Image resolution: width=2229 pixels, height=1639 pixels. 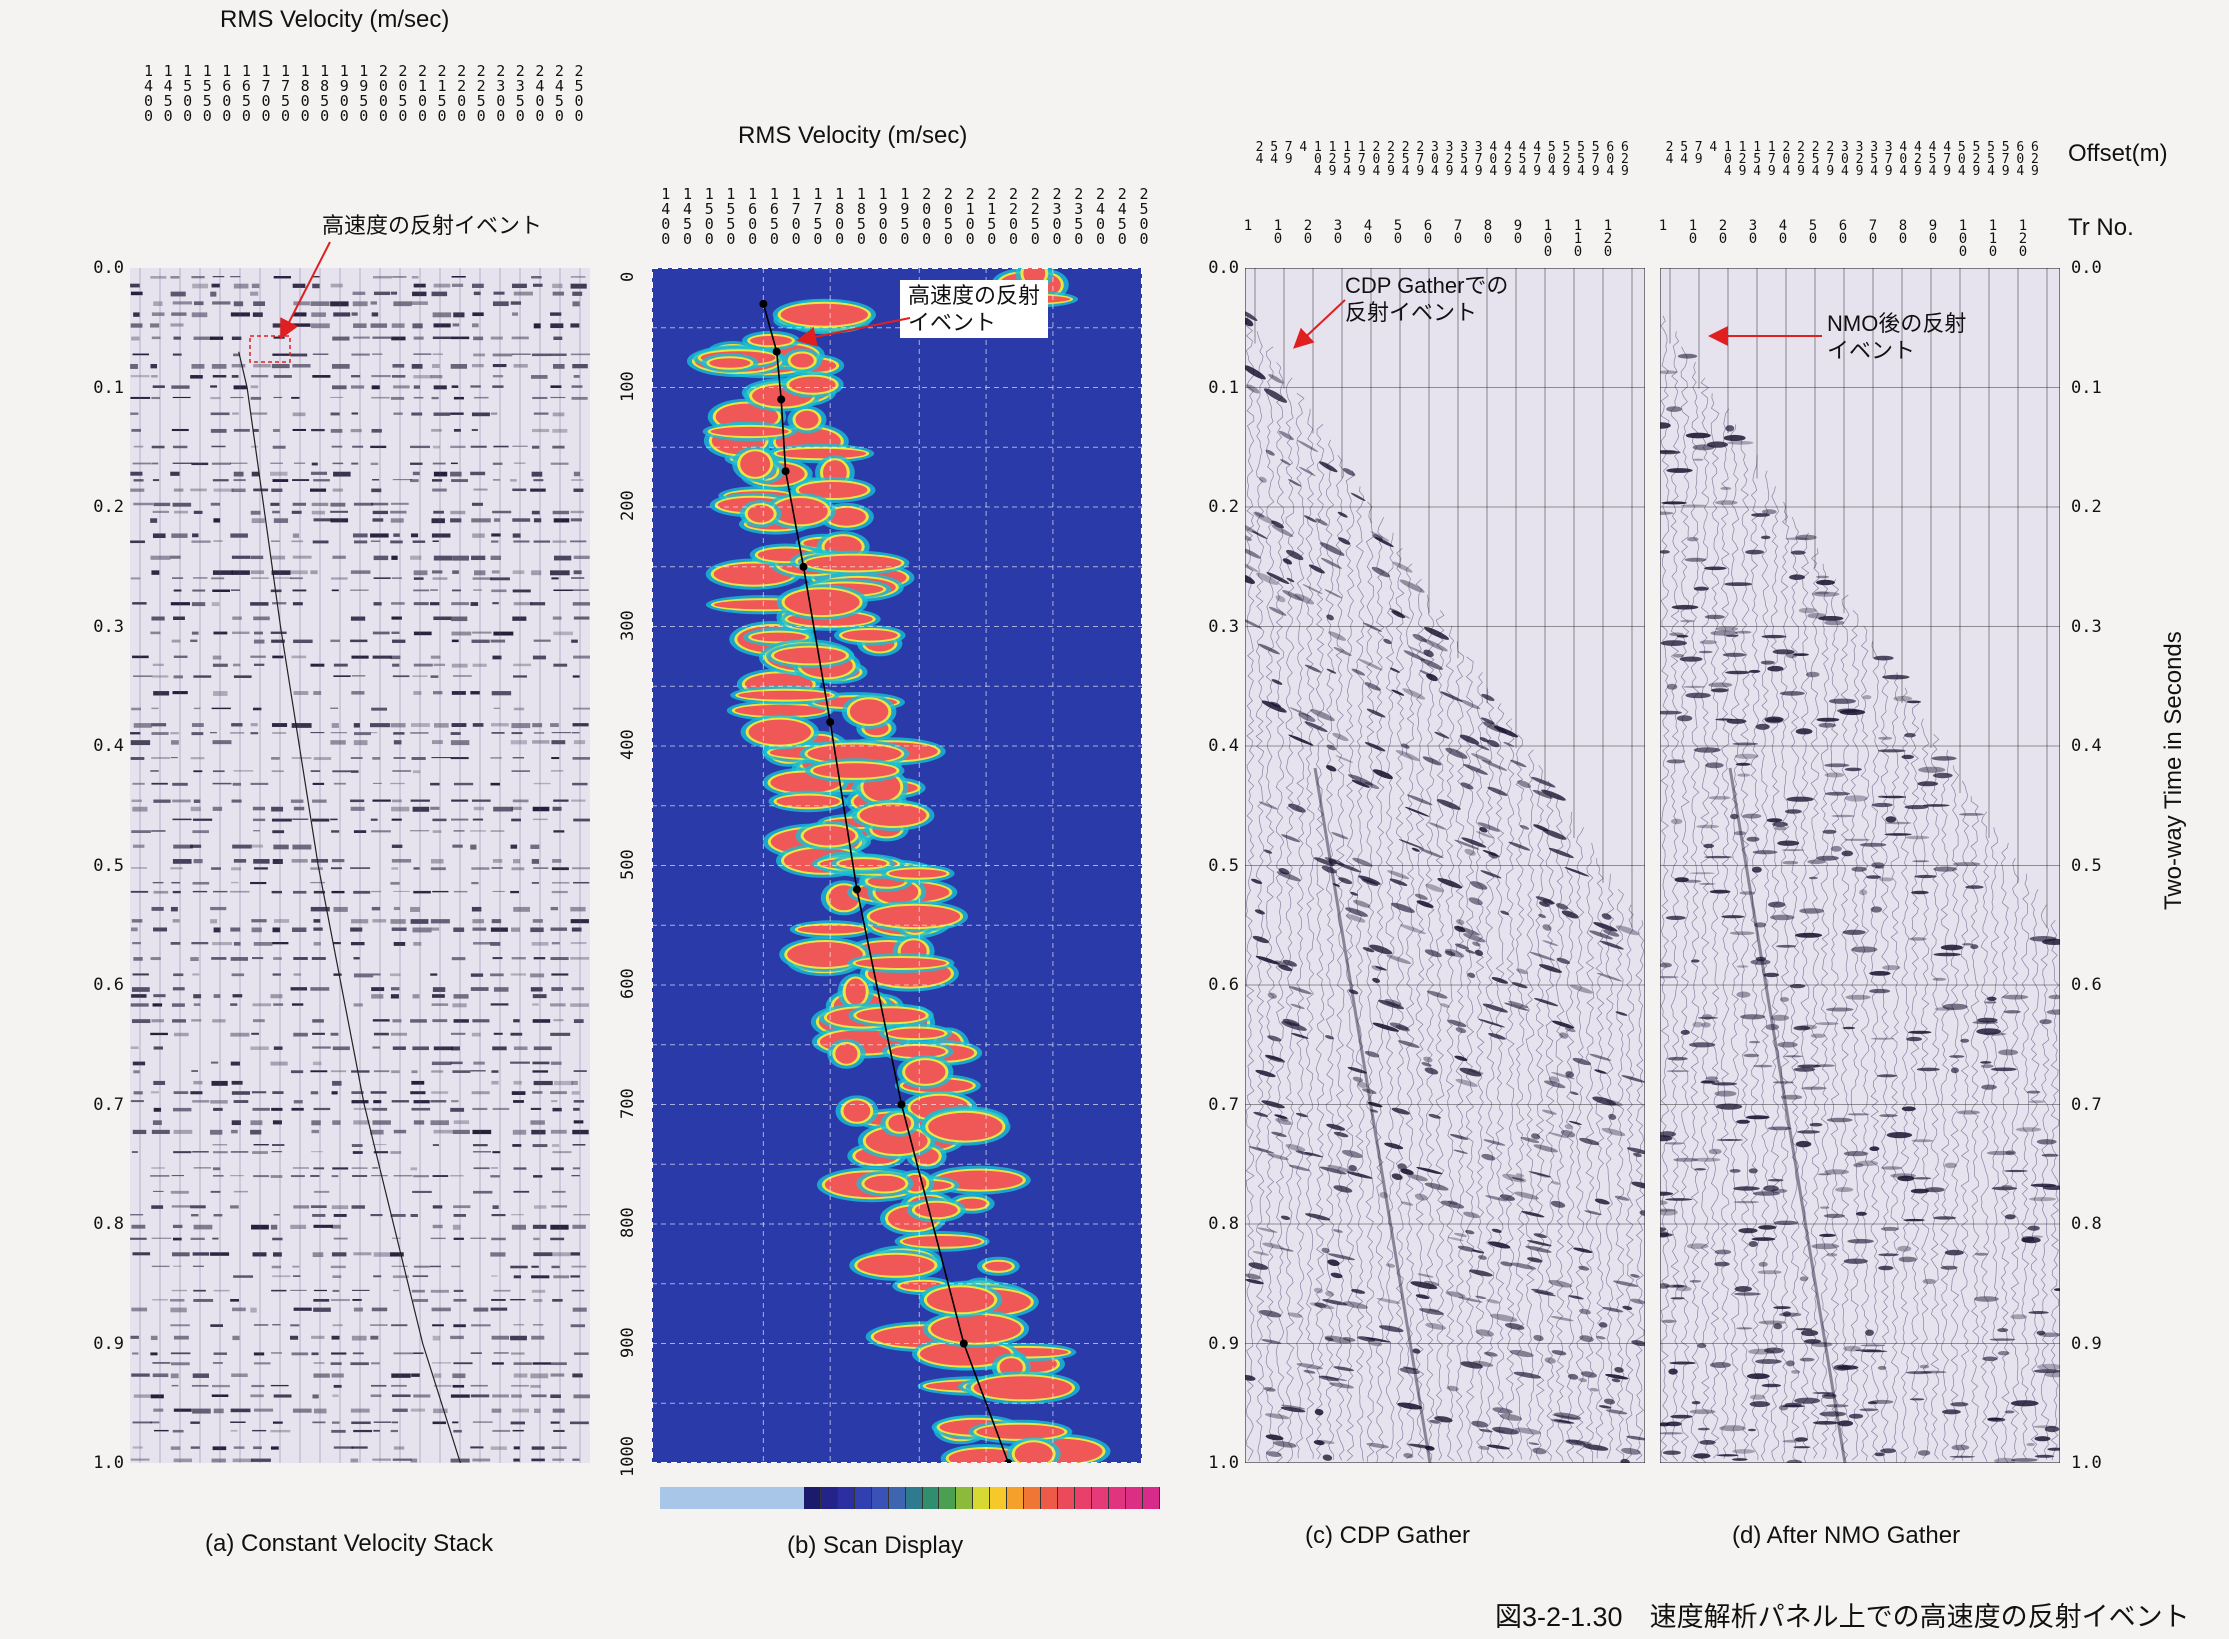 What do you see at coordinates (2086, 387) in the screenshot?
I see `time-tick-label: 0.1` at bounding box center [2086, 387].